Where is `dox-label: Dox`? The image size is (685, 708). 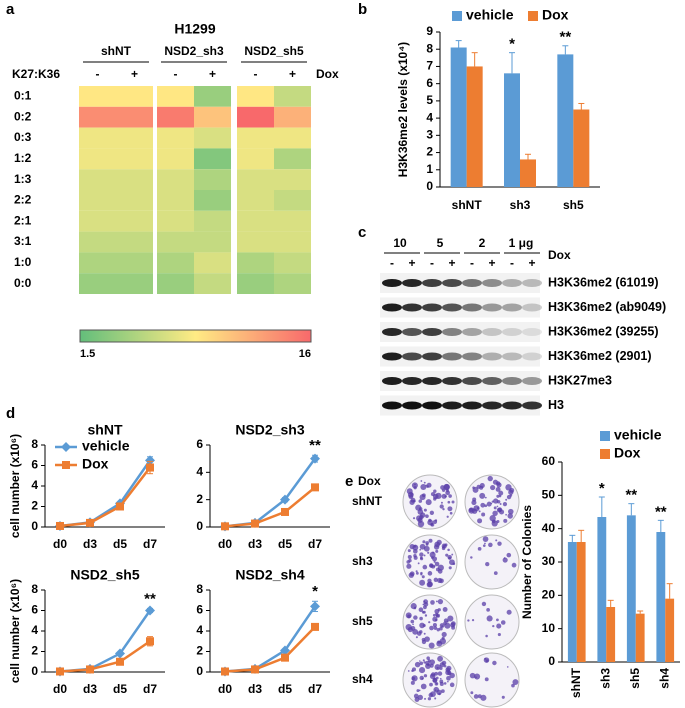
dox-label: Dox is located at coordinates (369, 481).